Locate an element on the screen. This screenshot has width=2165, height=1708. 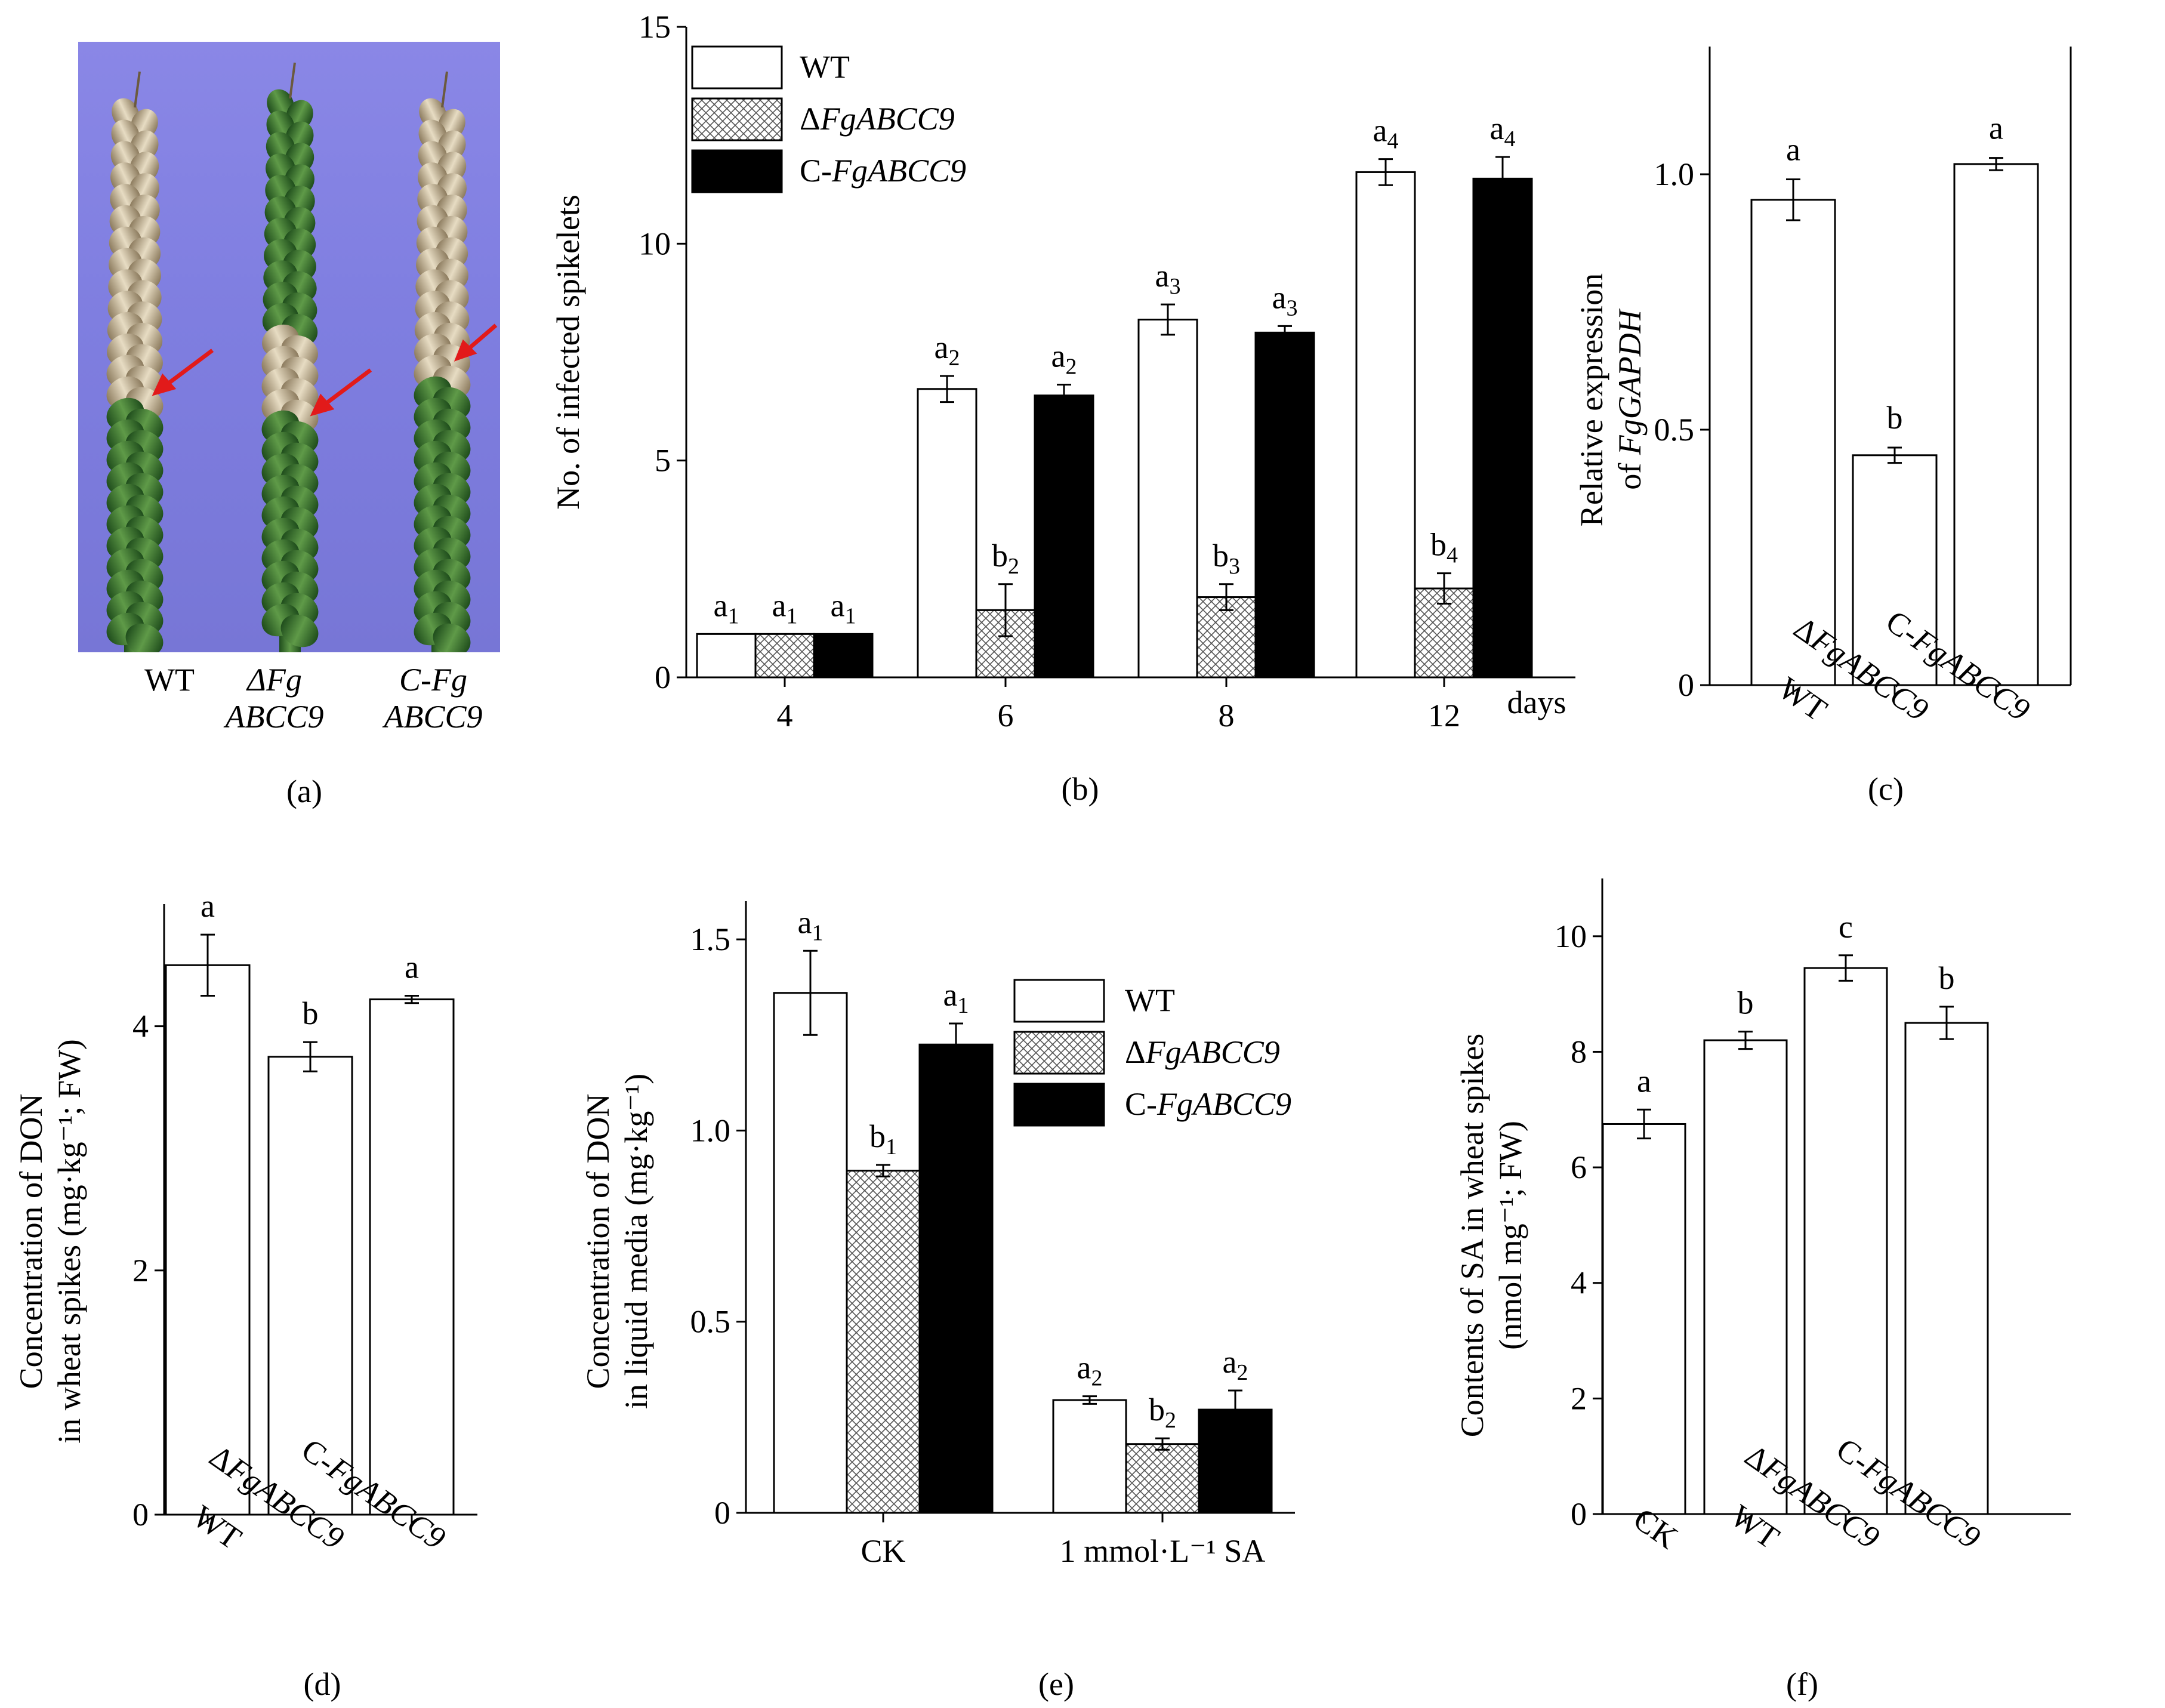
photo-label-complement: C-Fg ABCC9 is located at coordinates (433, 698).